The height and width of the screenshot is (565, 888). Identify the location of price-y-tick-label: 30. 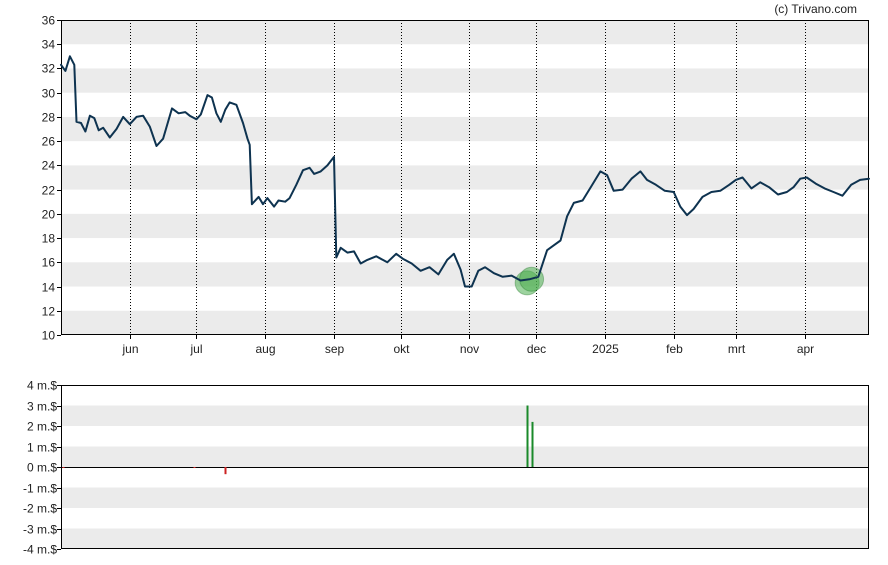
(49, 94).